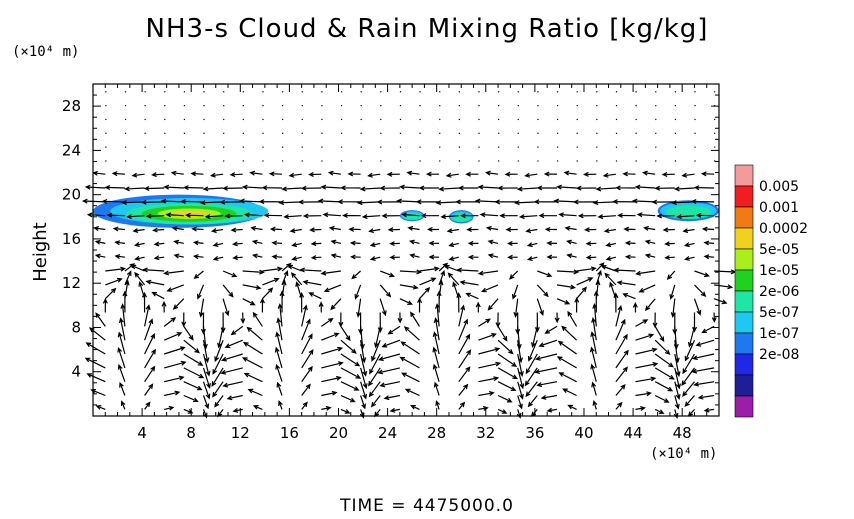 Image resolution: width=854 pixels, height=519 pixels. I want to click on y-tick-label: 8, so click(76, 327).